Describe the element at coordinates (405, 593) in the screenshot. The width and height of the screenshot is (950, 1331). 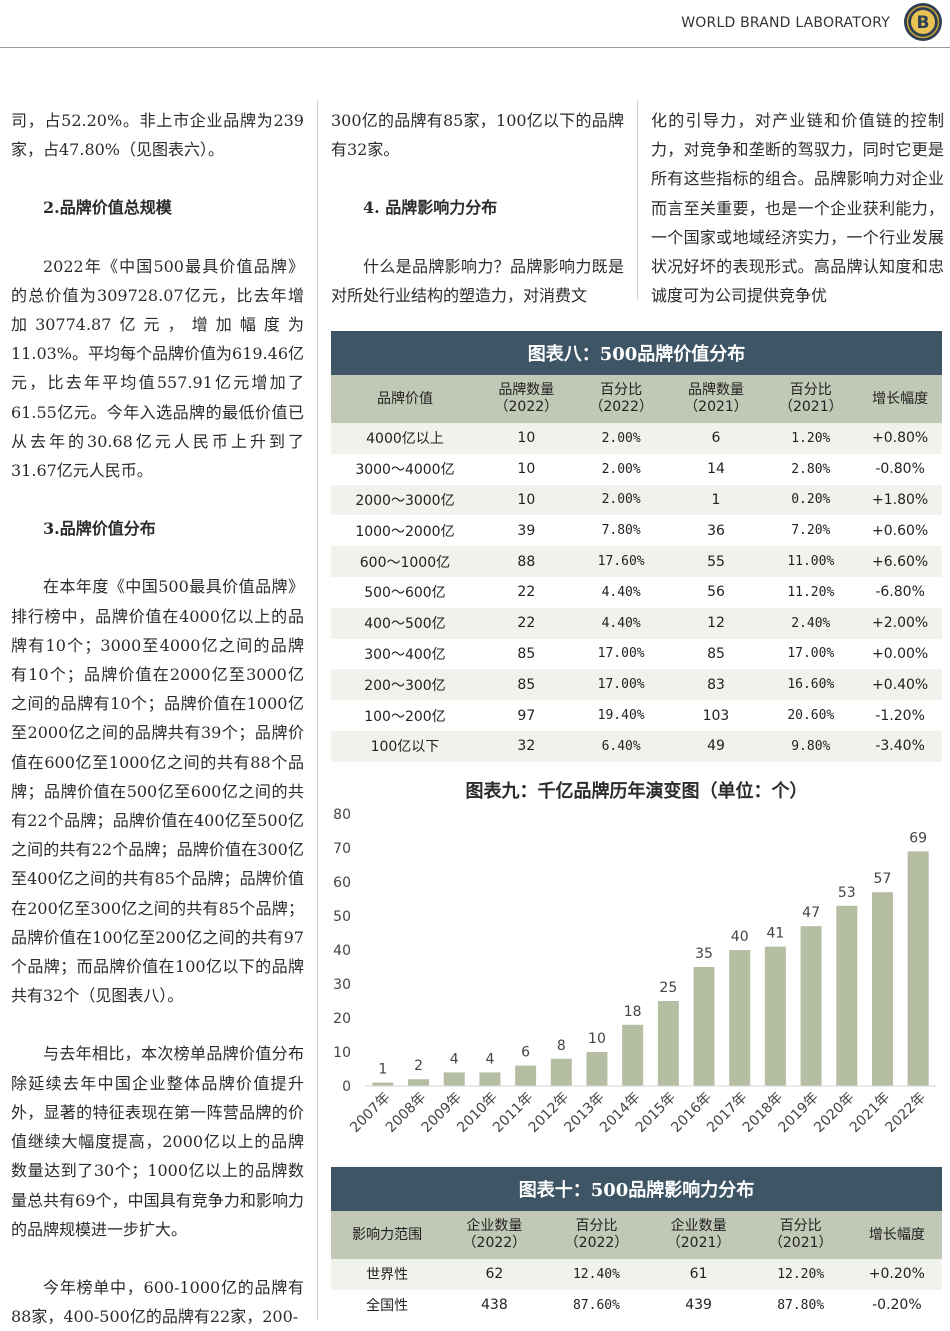
I see `table-cell: 500～600亿` at that location.